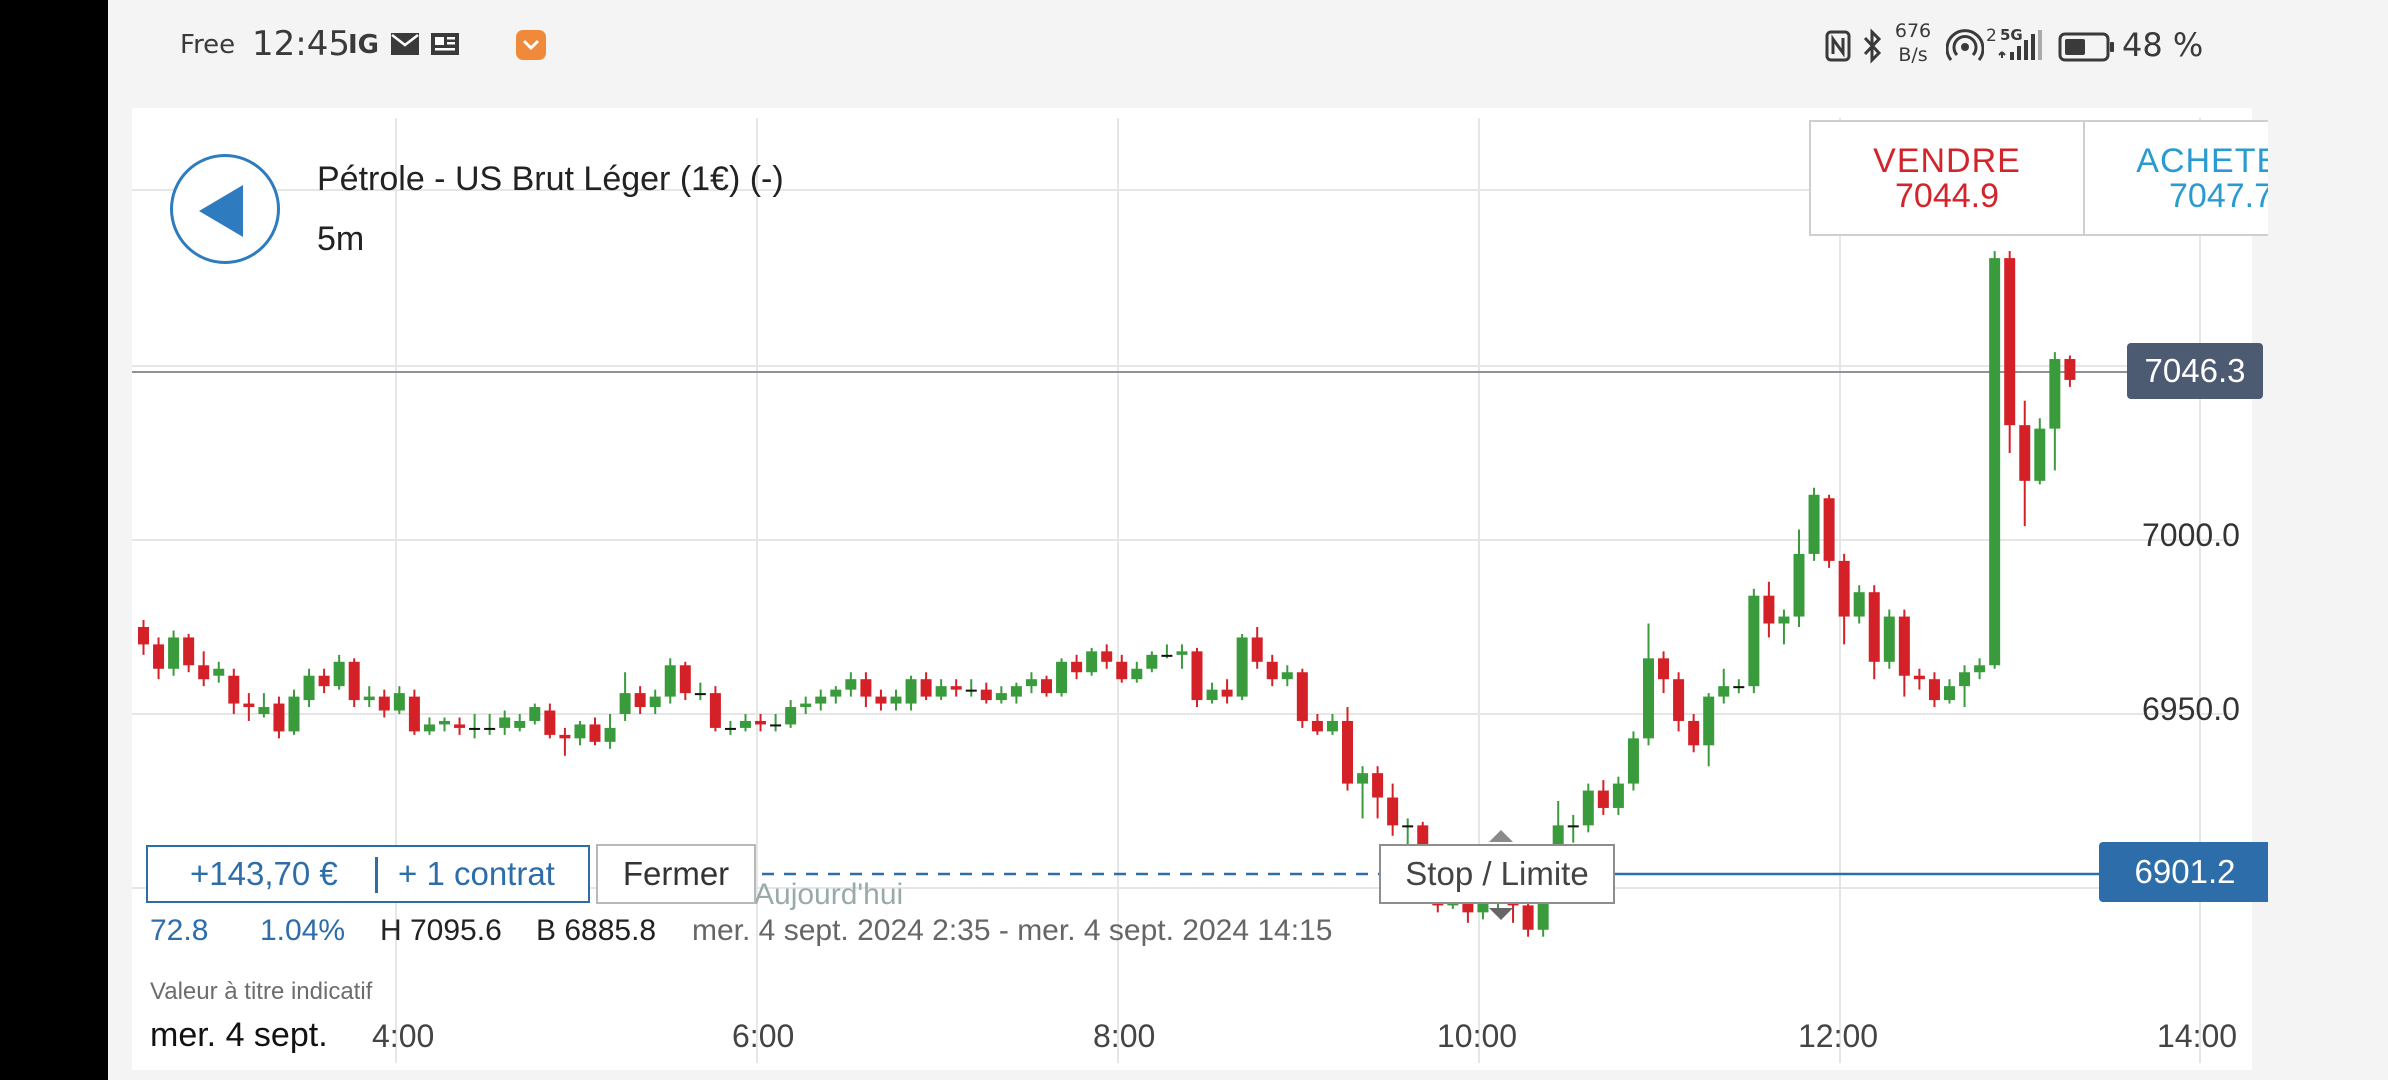  Describe the element at coordinates (1501, 914) in the screenshot. I see `drag-down-arrow-icon` at that location.